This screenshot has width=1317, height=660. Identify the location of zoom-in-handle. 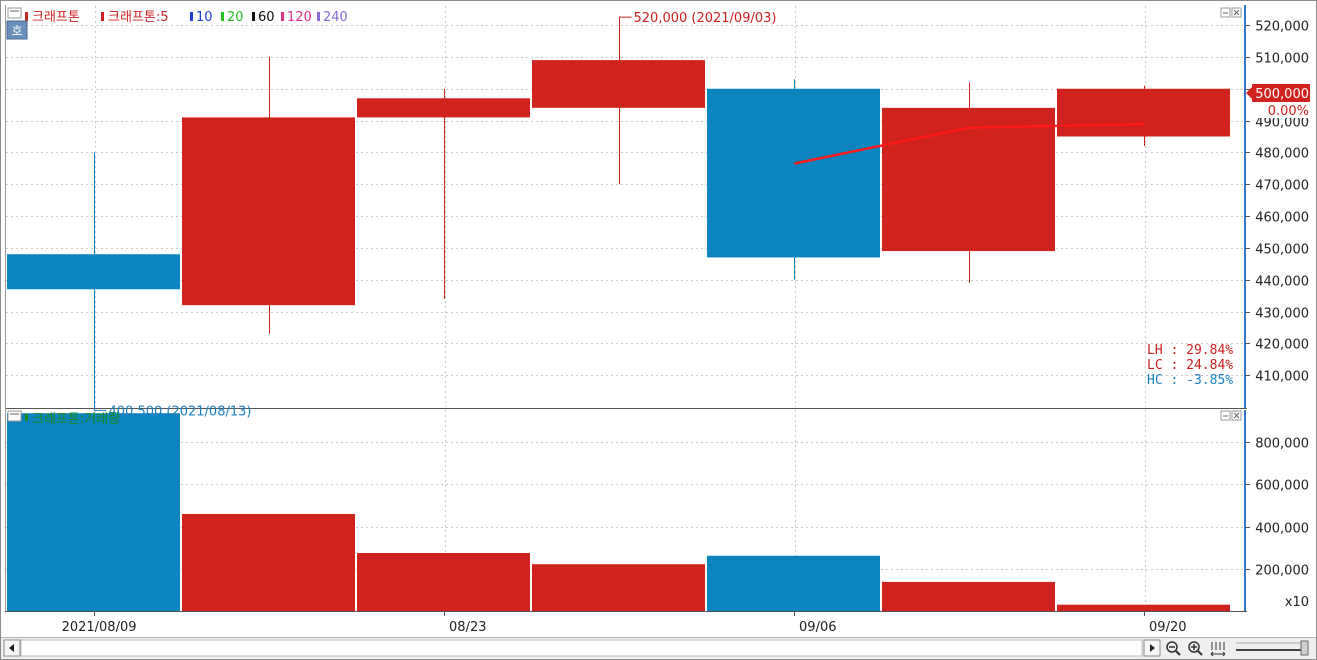
(1200, 653).